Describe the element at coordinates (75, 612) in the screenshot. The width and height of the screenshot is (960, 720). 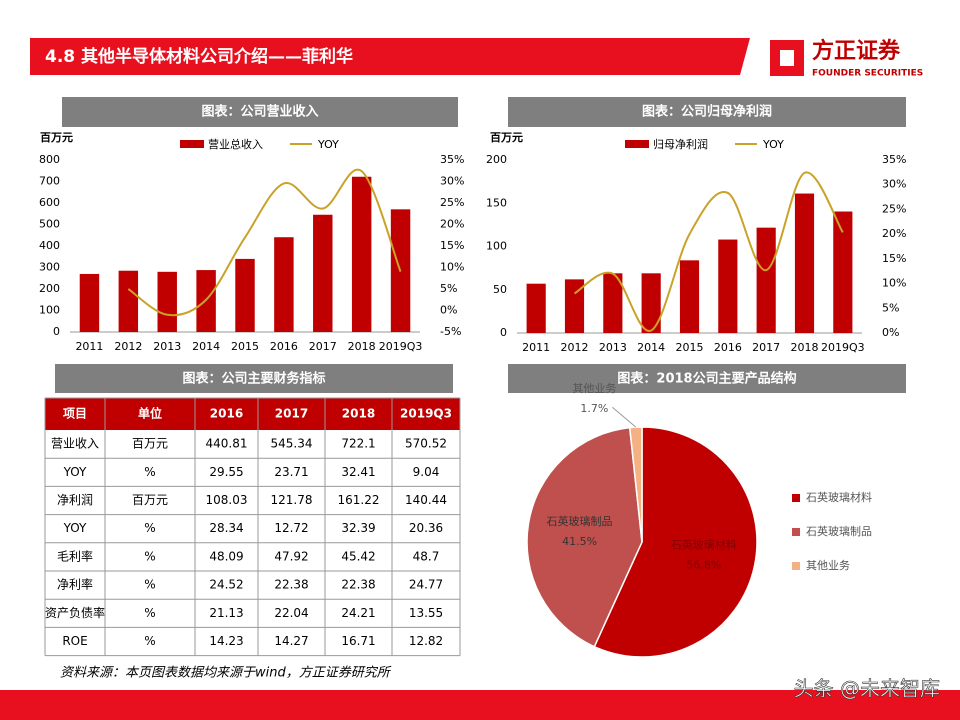
I see `table-cell: 资产负债率` at that location.